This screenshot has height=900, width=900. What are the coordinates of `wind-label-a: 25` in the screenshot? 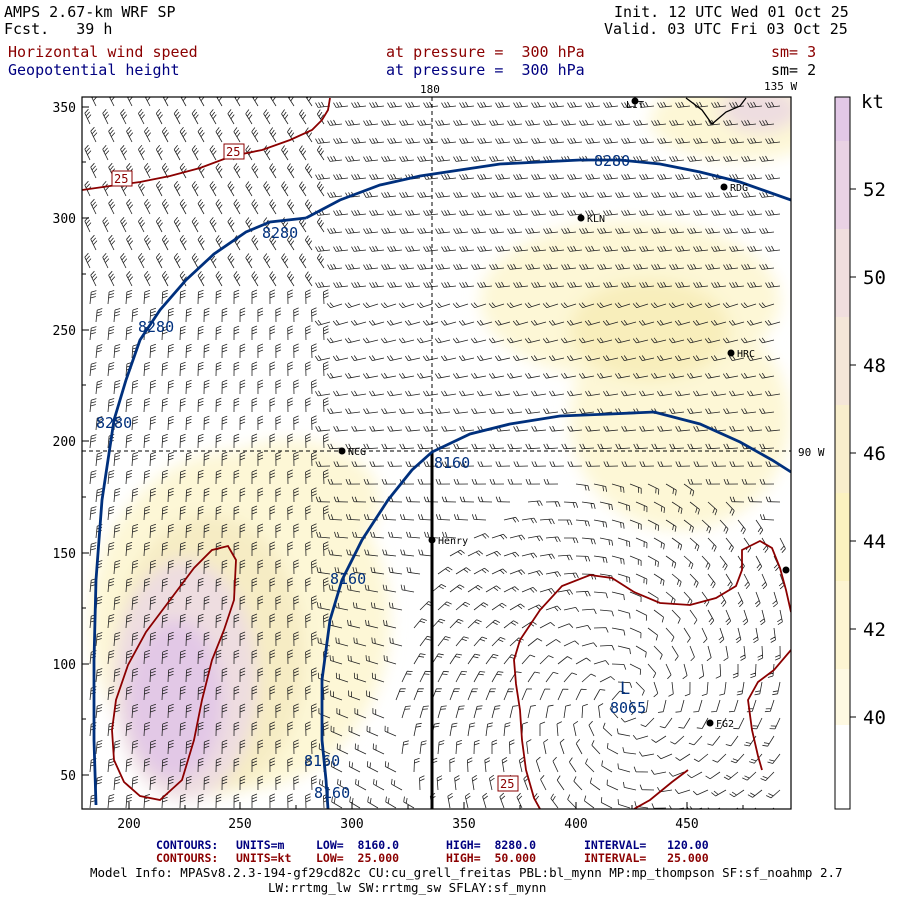 It's located at (121, 179).